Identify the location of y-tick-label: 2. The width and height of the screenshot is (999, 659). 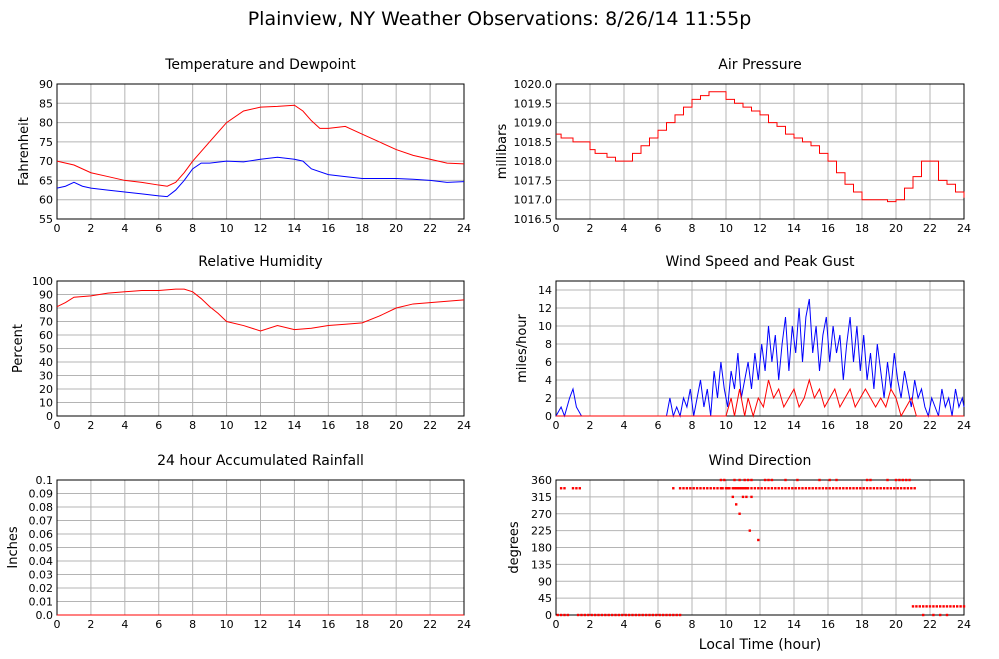
(548, 398).